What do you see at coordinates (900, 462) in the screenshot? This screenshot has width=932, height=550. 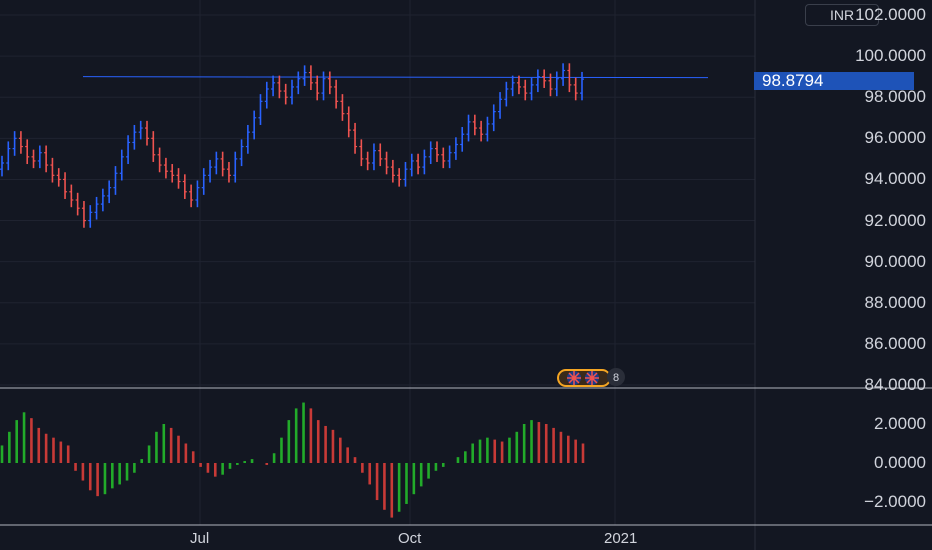 I see `indicator-tick-label: 0.0000` at bounding box center [900, 462].